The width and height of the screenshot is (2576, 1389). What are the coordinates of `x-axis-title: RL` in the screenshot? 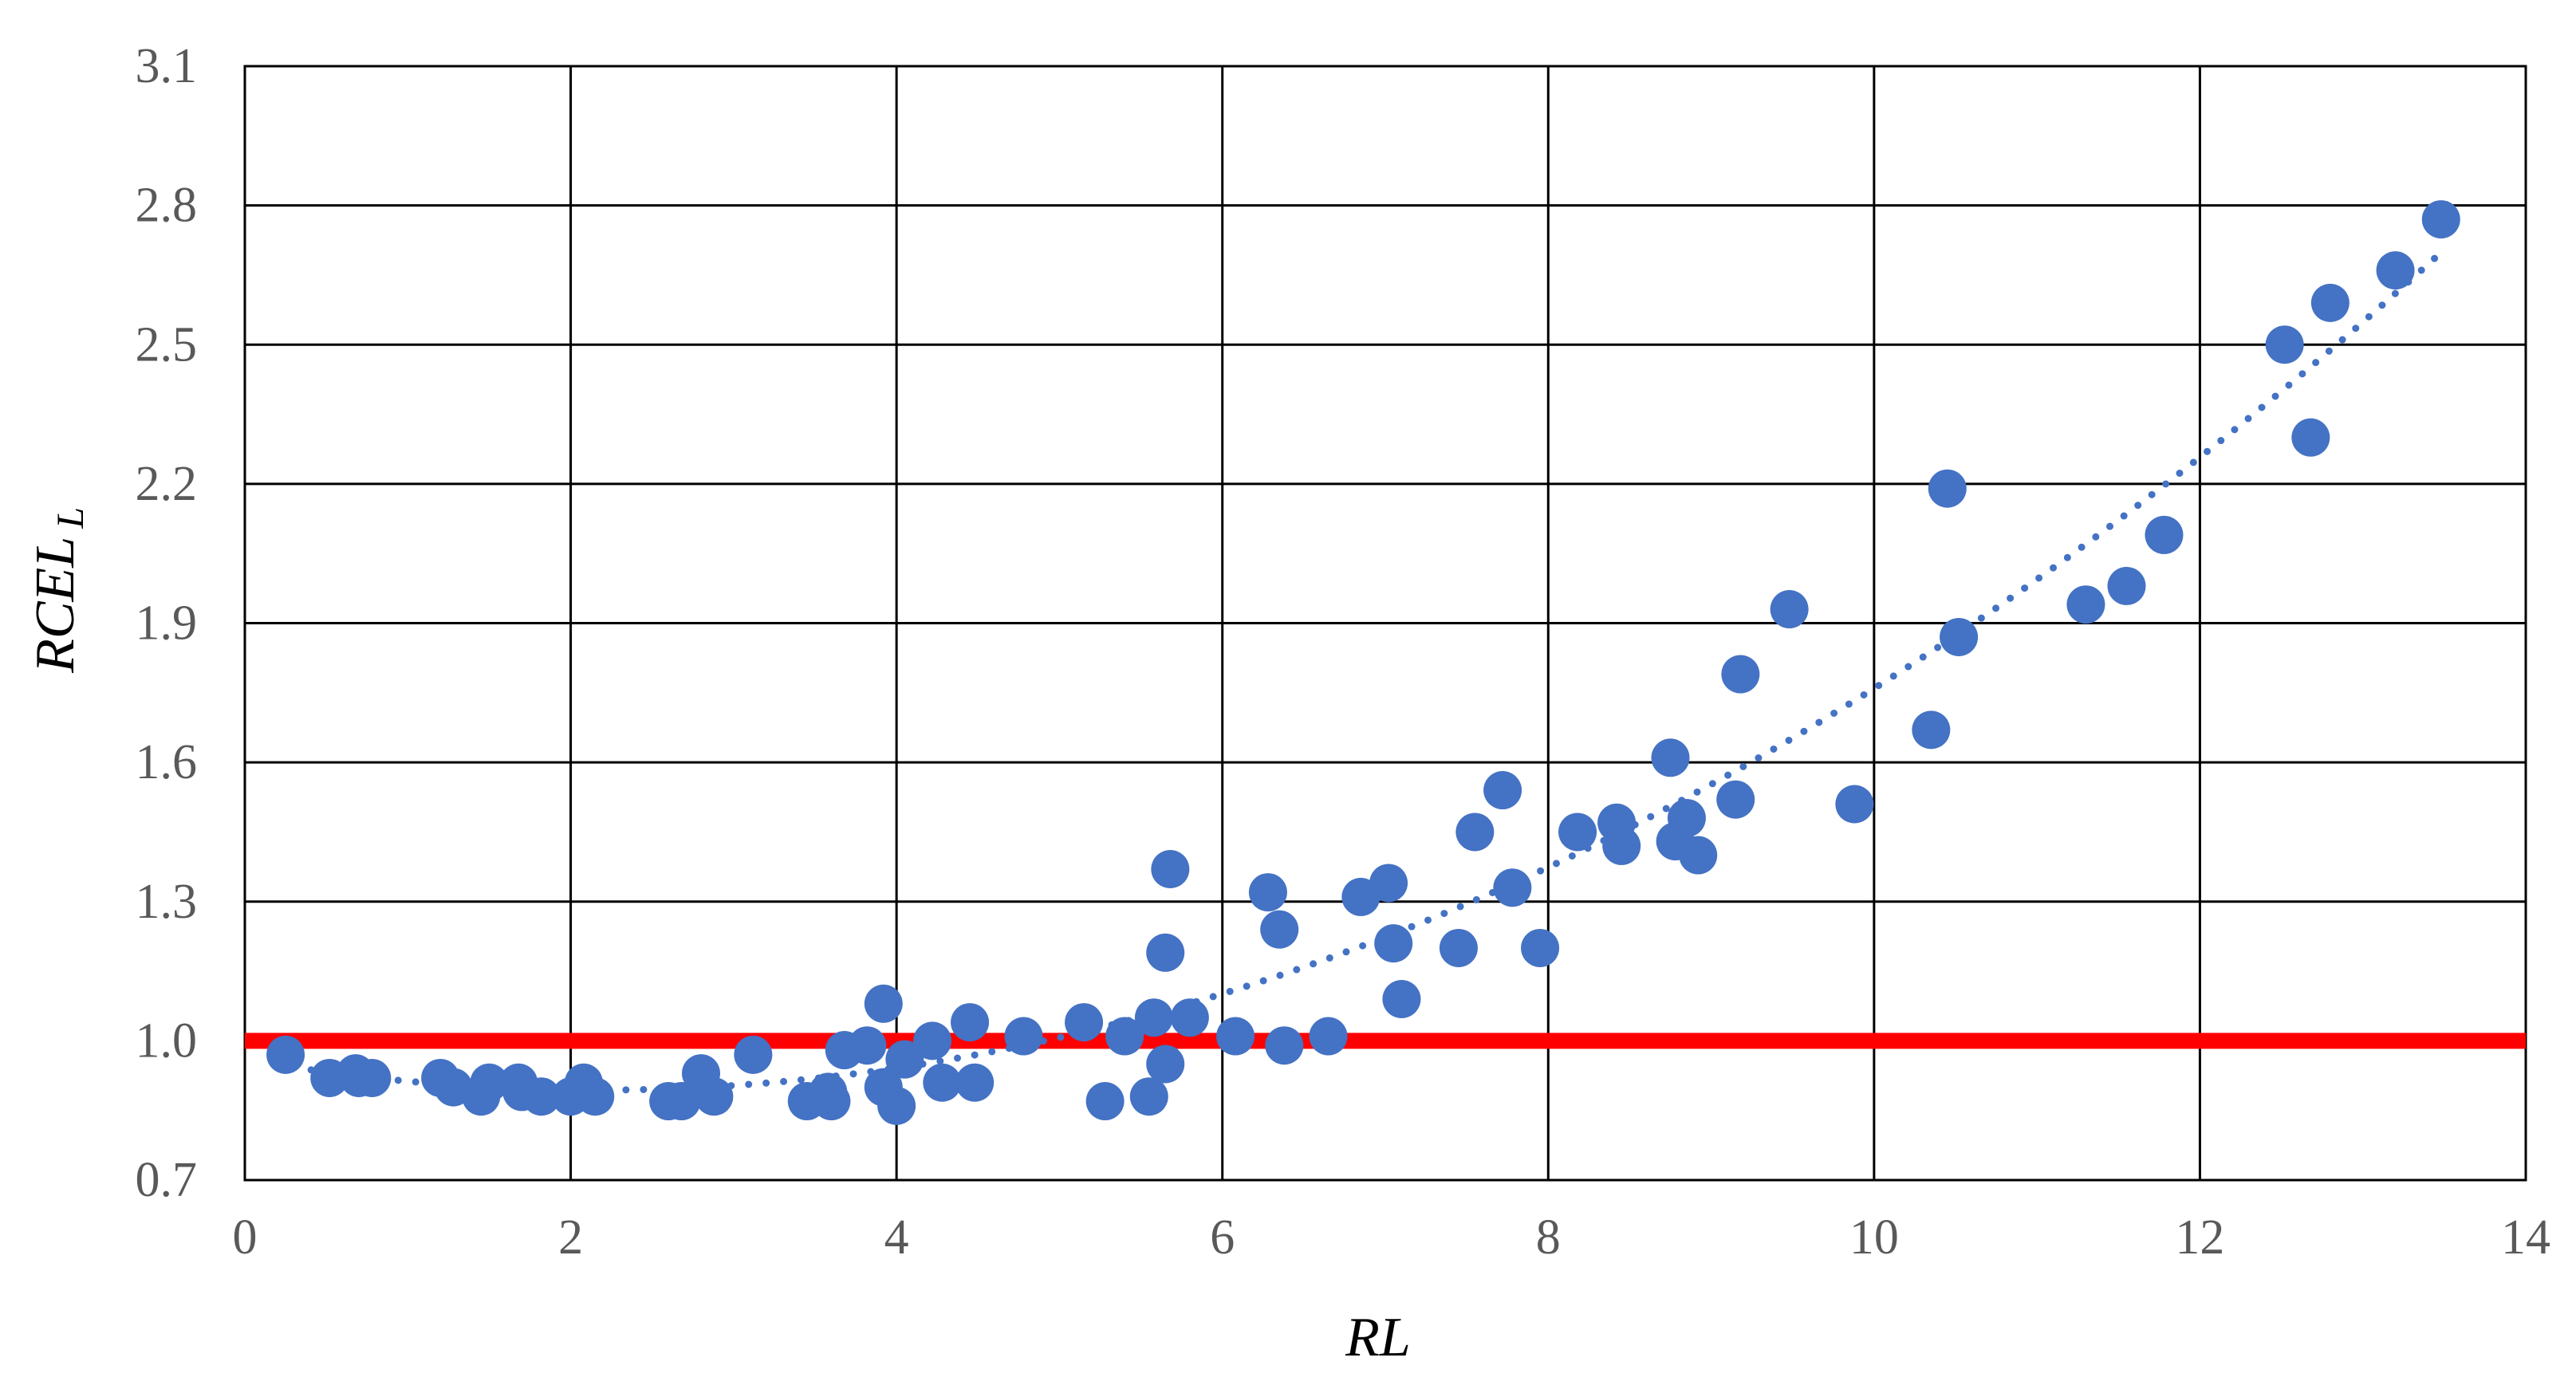 It's located at (1378, 1337).